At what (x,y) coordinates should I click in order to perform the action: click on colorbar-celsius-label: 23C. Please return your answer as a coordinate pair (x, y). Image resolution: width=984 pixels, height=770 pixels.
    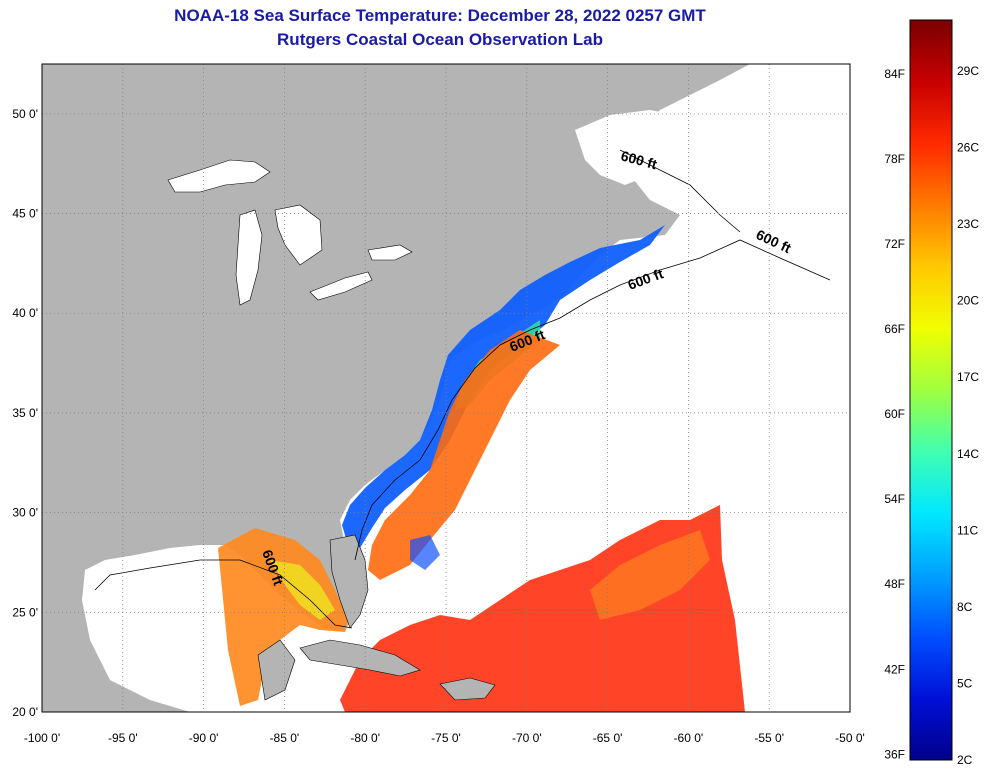
    Looking at the image, I should click on (968, 224).